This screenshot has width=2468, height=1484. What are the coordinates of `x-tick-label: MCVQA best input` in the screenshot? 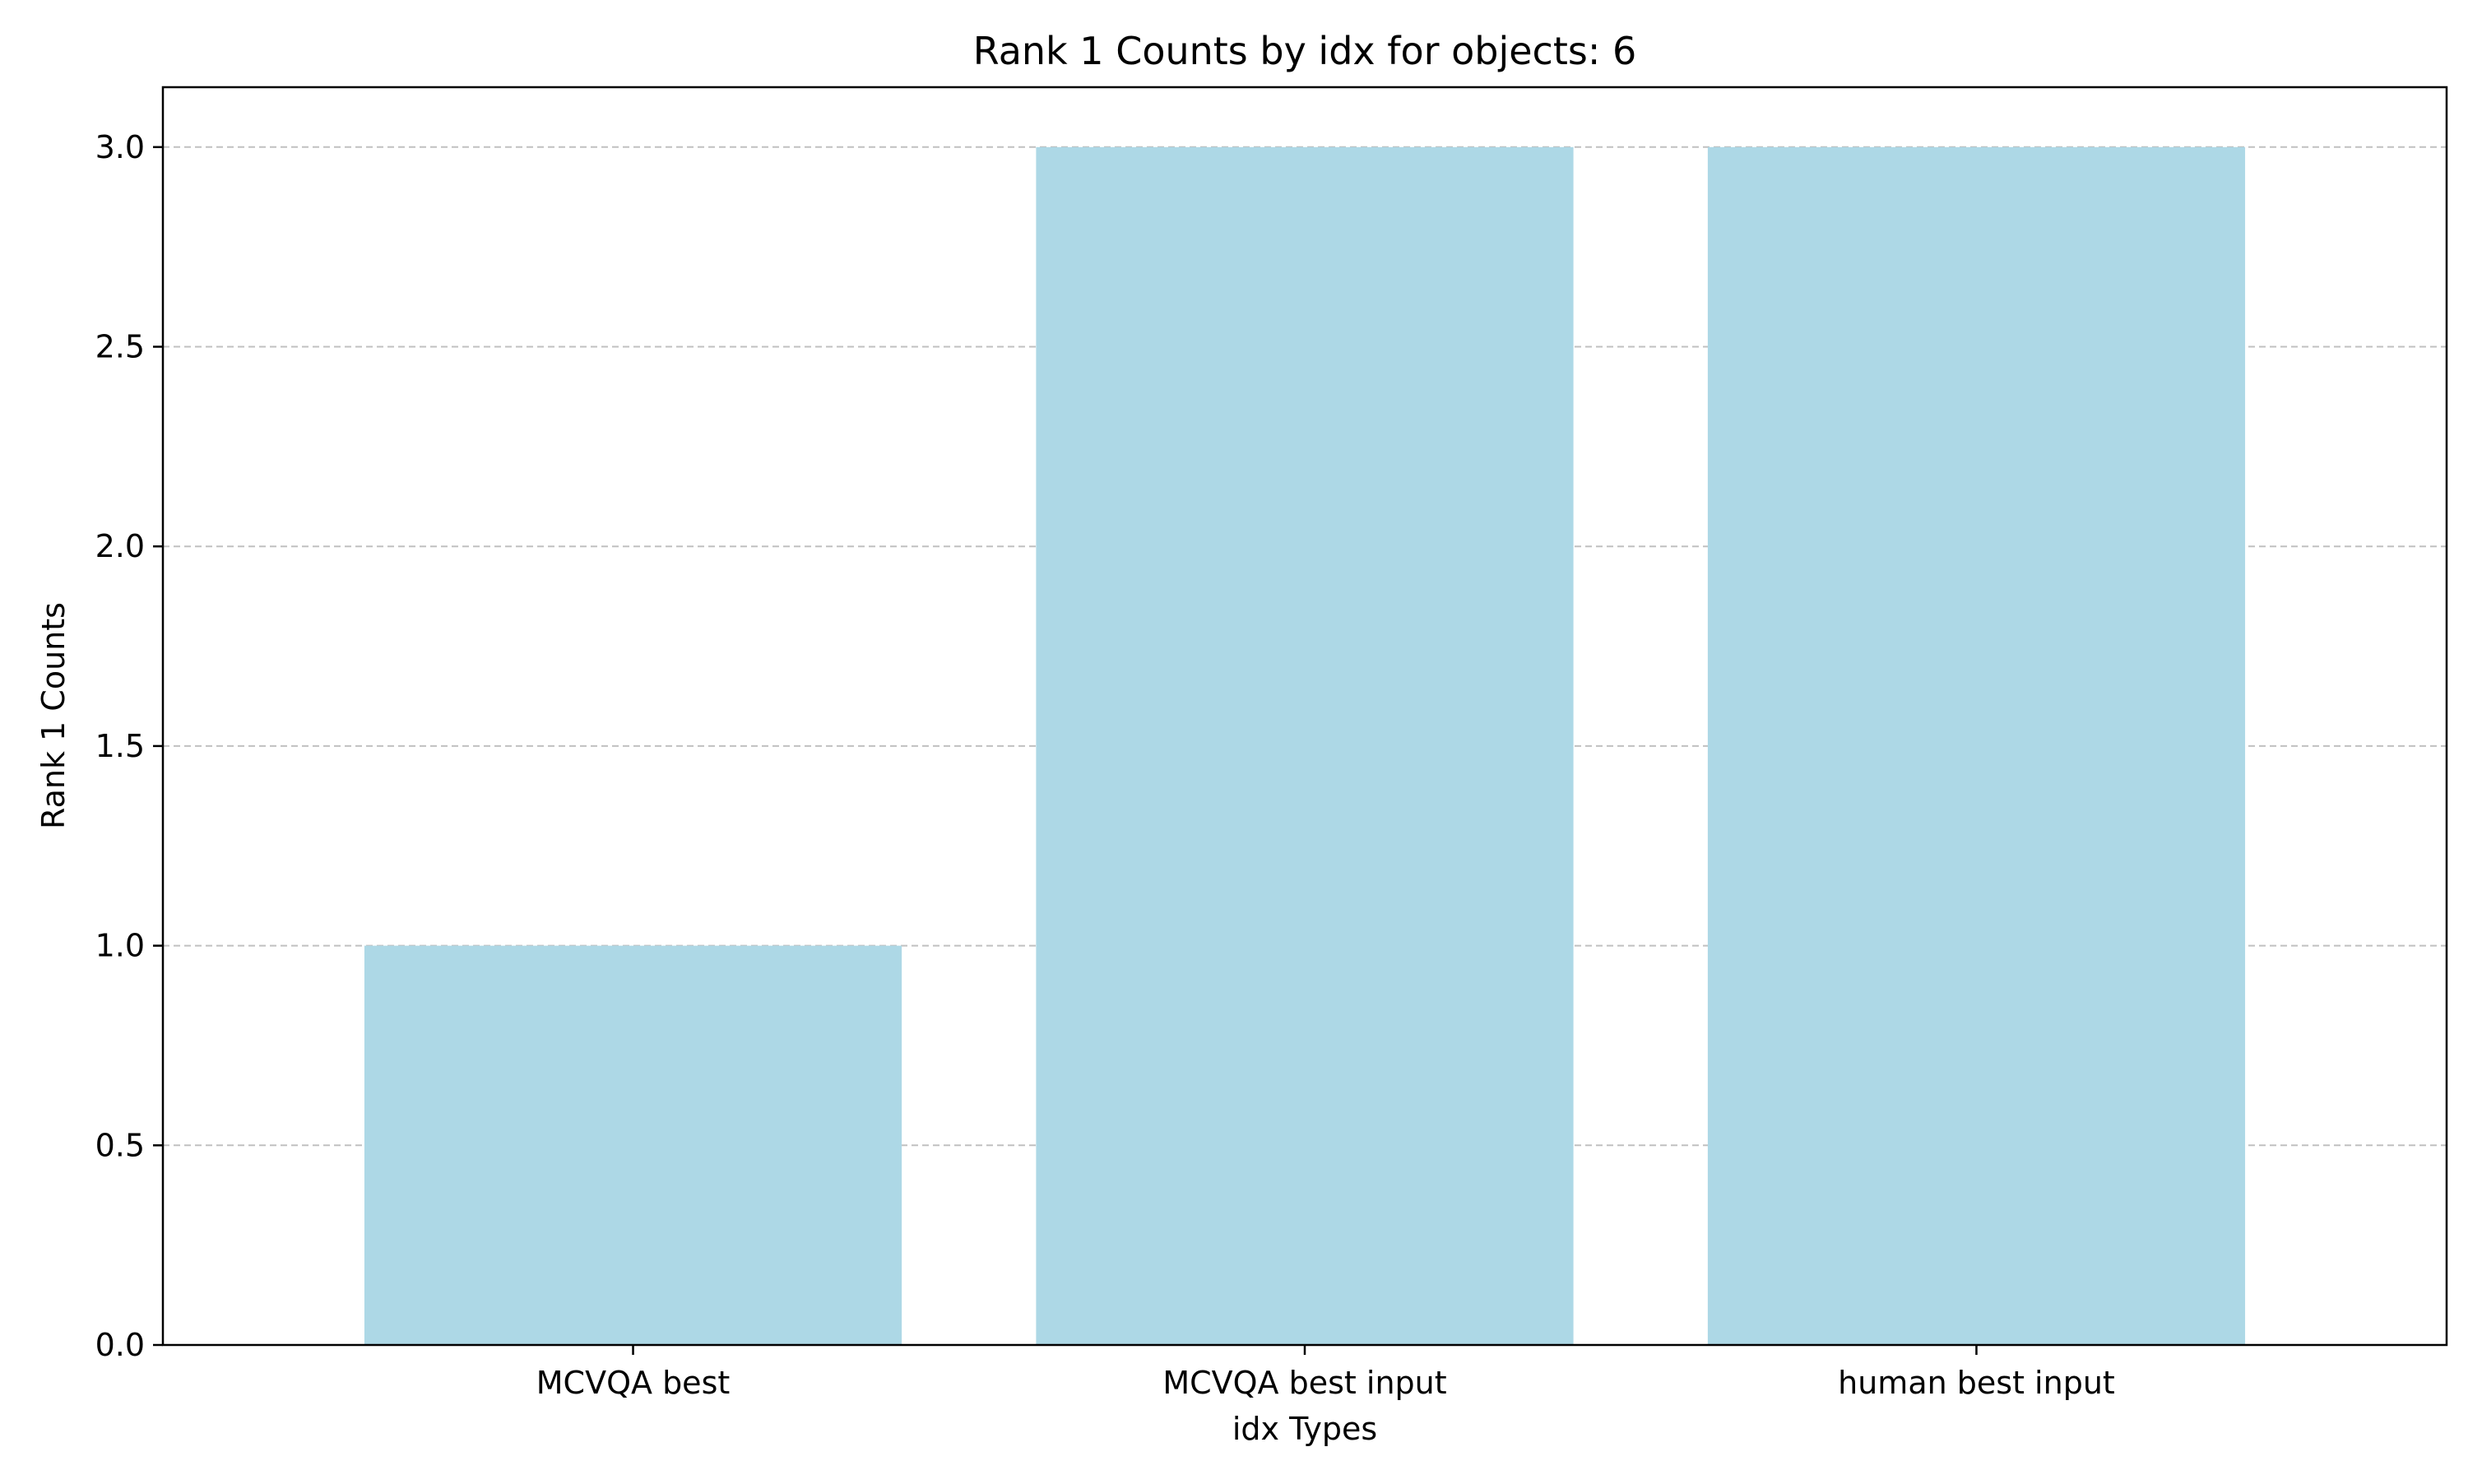 It's located at (1304, 1383).